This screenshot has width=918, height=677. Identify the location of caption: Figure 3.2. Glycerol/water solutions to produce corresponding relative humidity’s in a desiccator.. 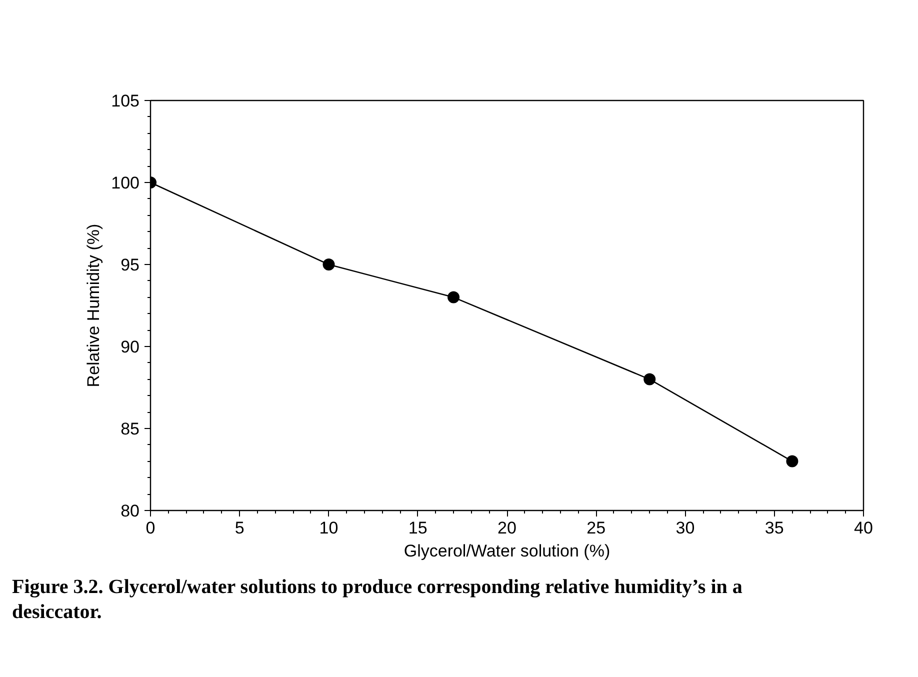
(378, 600).